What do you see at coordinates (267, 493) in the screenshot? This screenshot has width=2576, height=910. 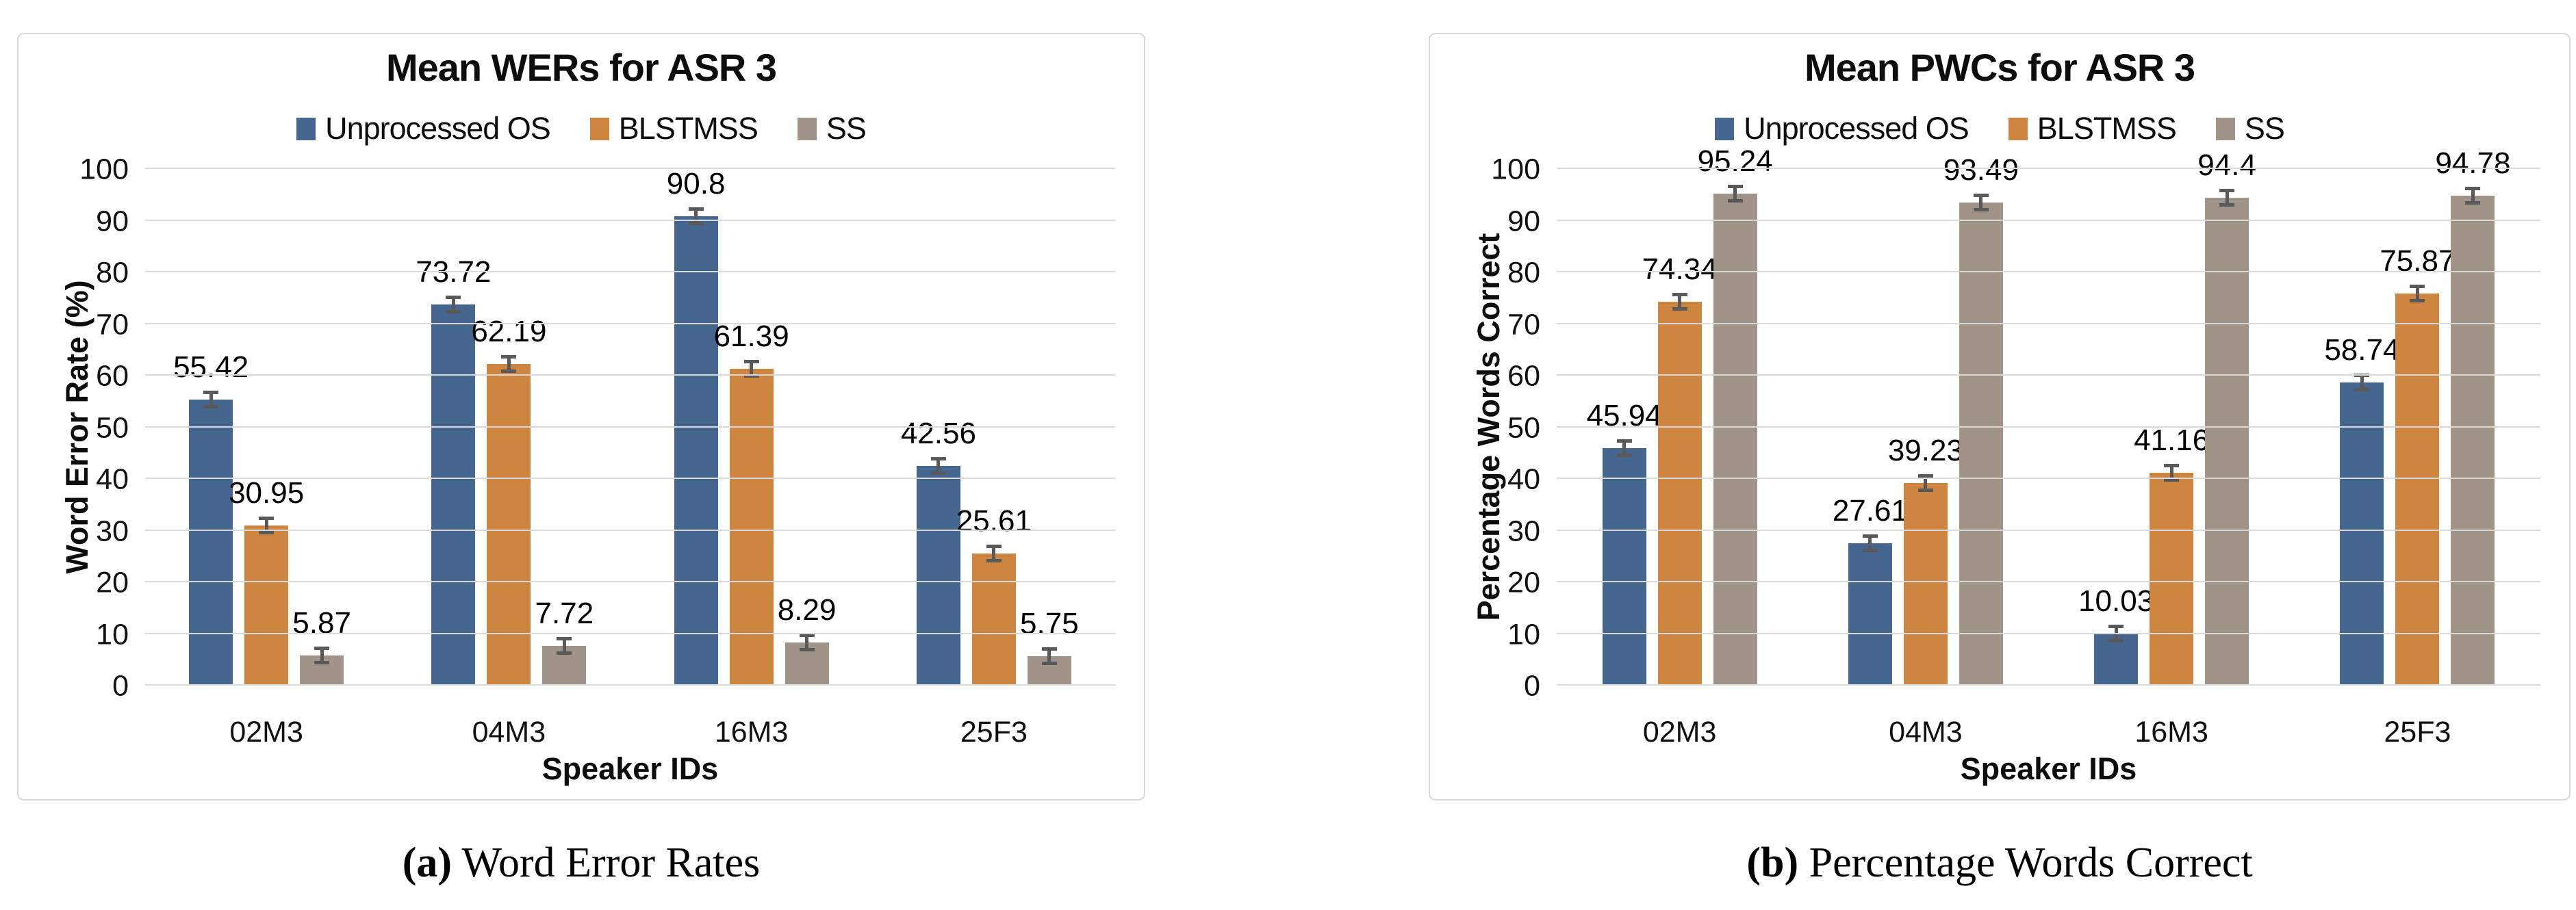 I see `value-label: 30.95` at bounding box center [267, 493].